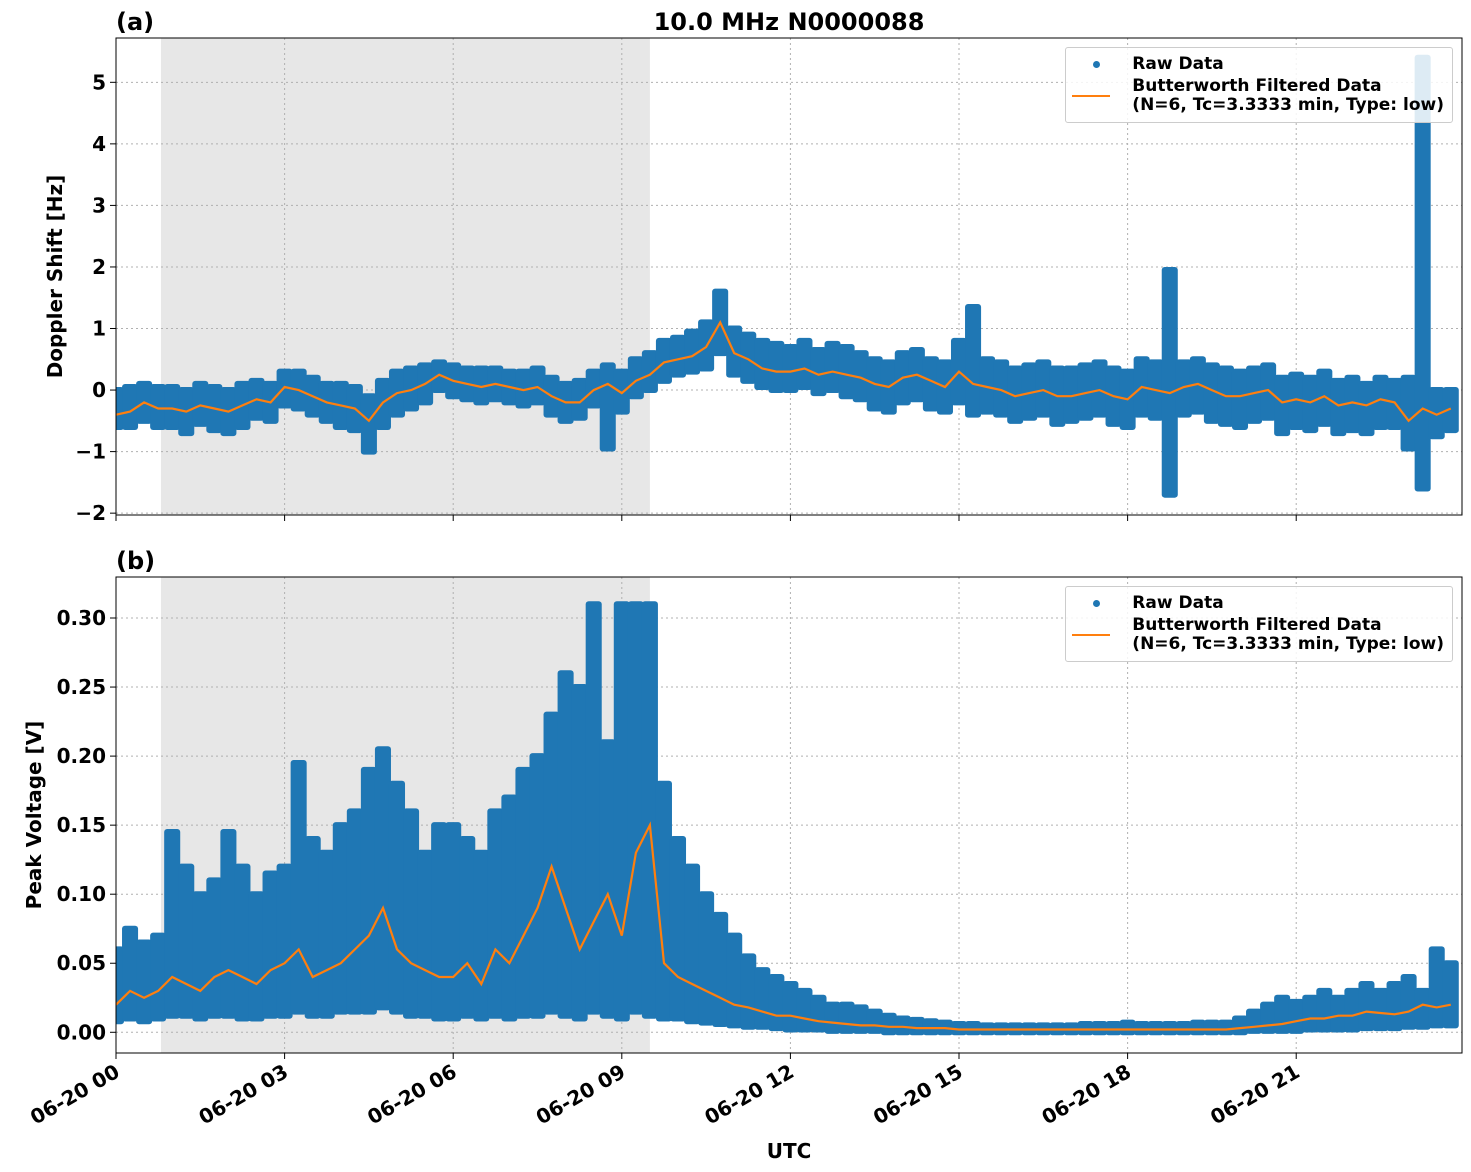 This screenshot has height=1172, width=1471. I want to click on y-tick-label: 1, so click(99, 329).